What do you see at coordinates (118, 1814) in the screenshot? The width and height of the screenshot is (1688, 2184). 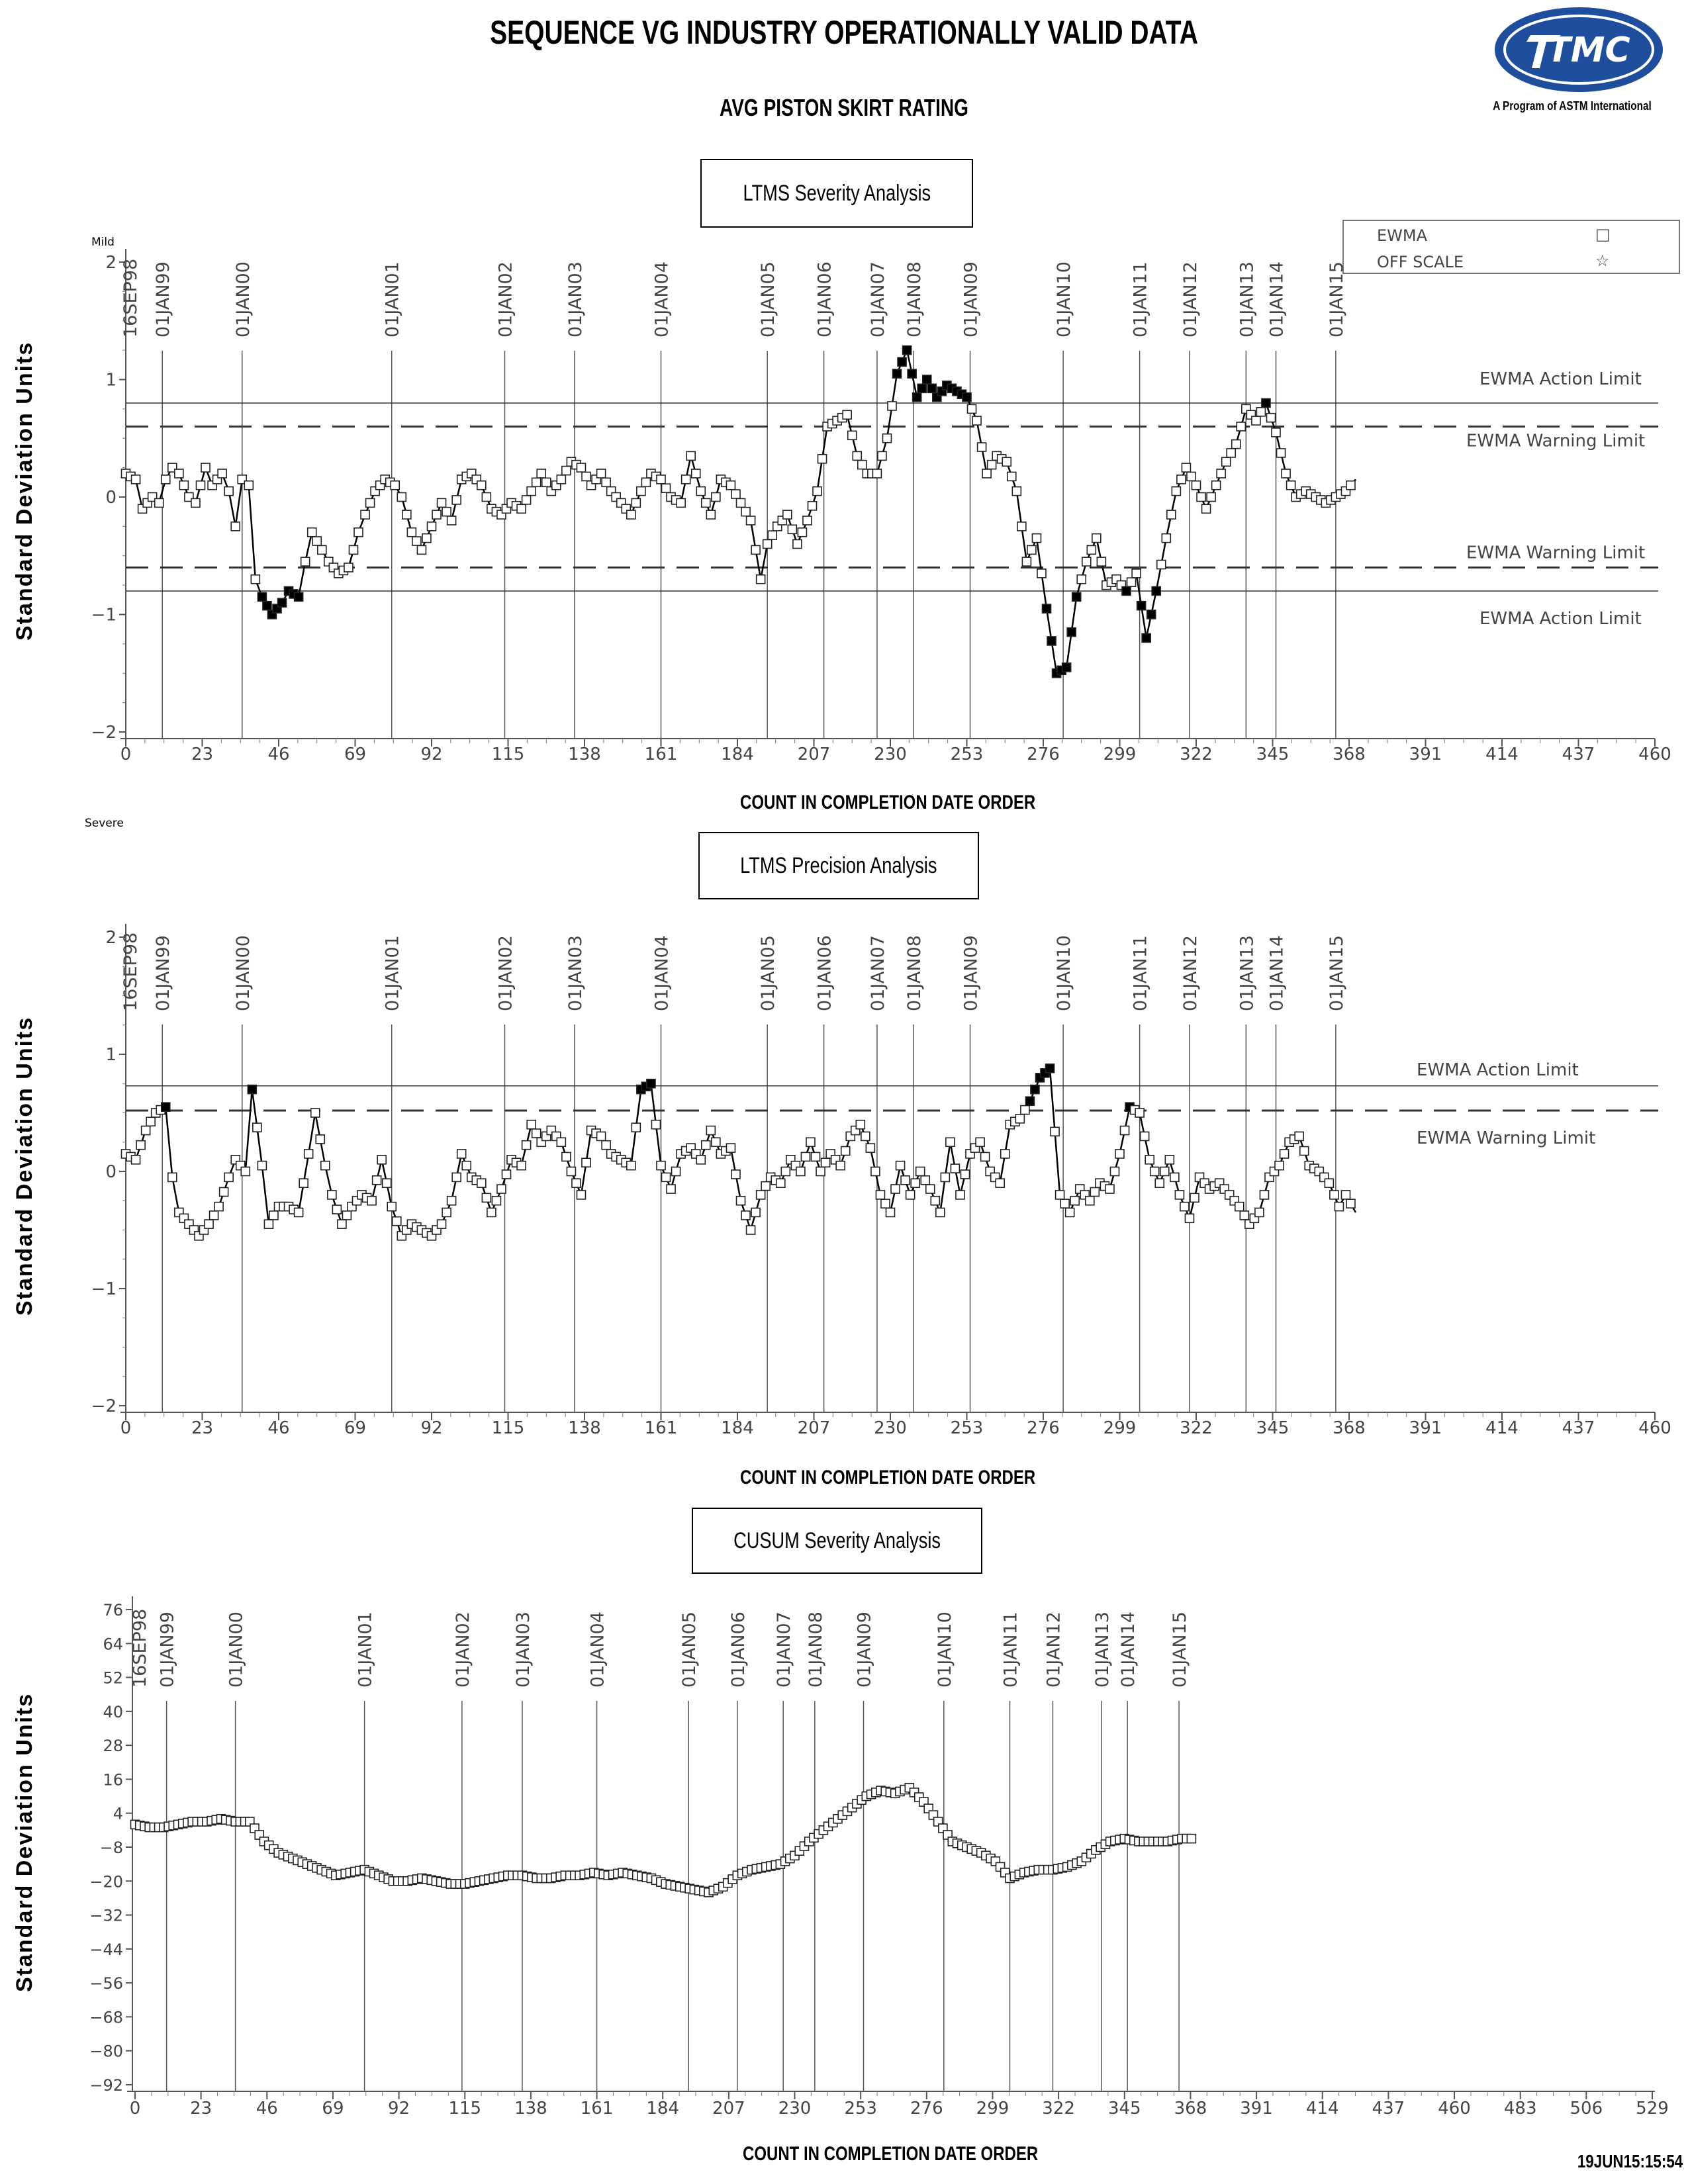 I see `y-tick-label: 4` at bounding box center [118, 1814].